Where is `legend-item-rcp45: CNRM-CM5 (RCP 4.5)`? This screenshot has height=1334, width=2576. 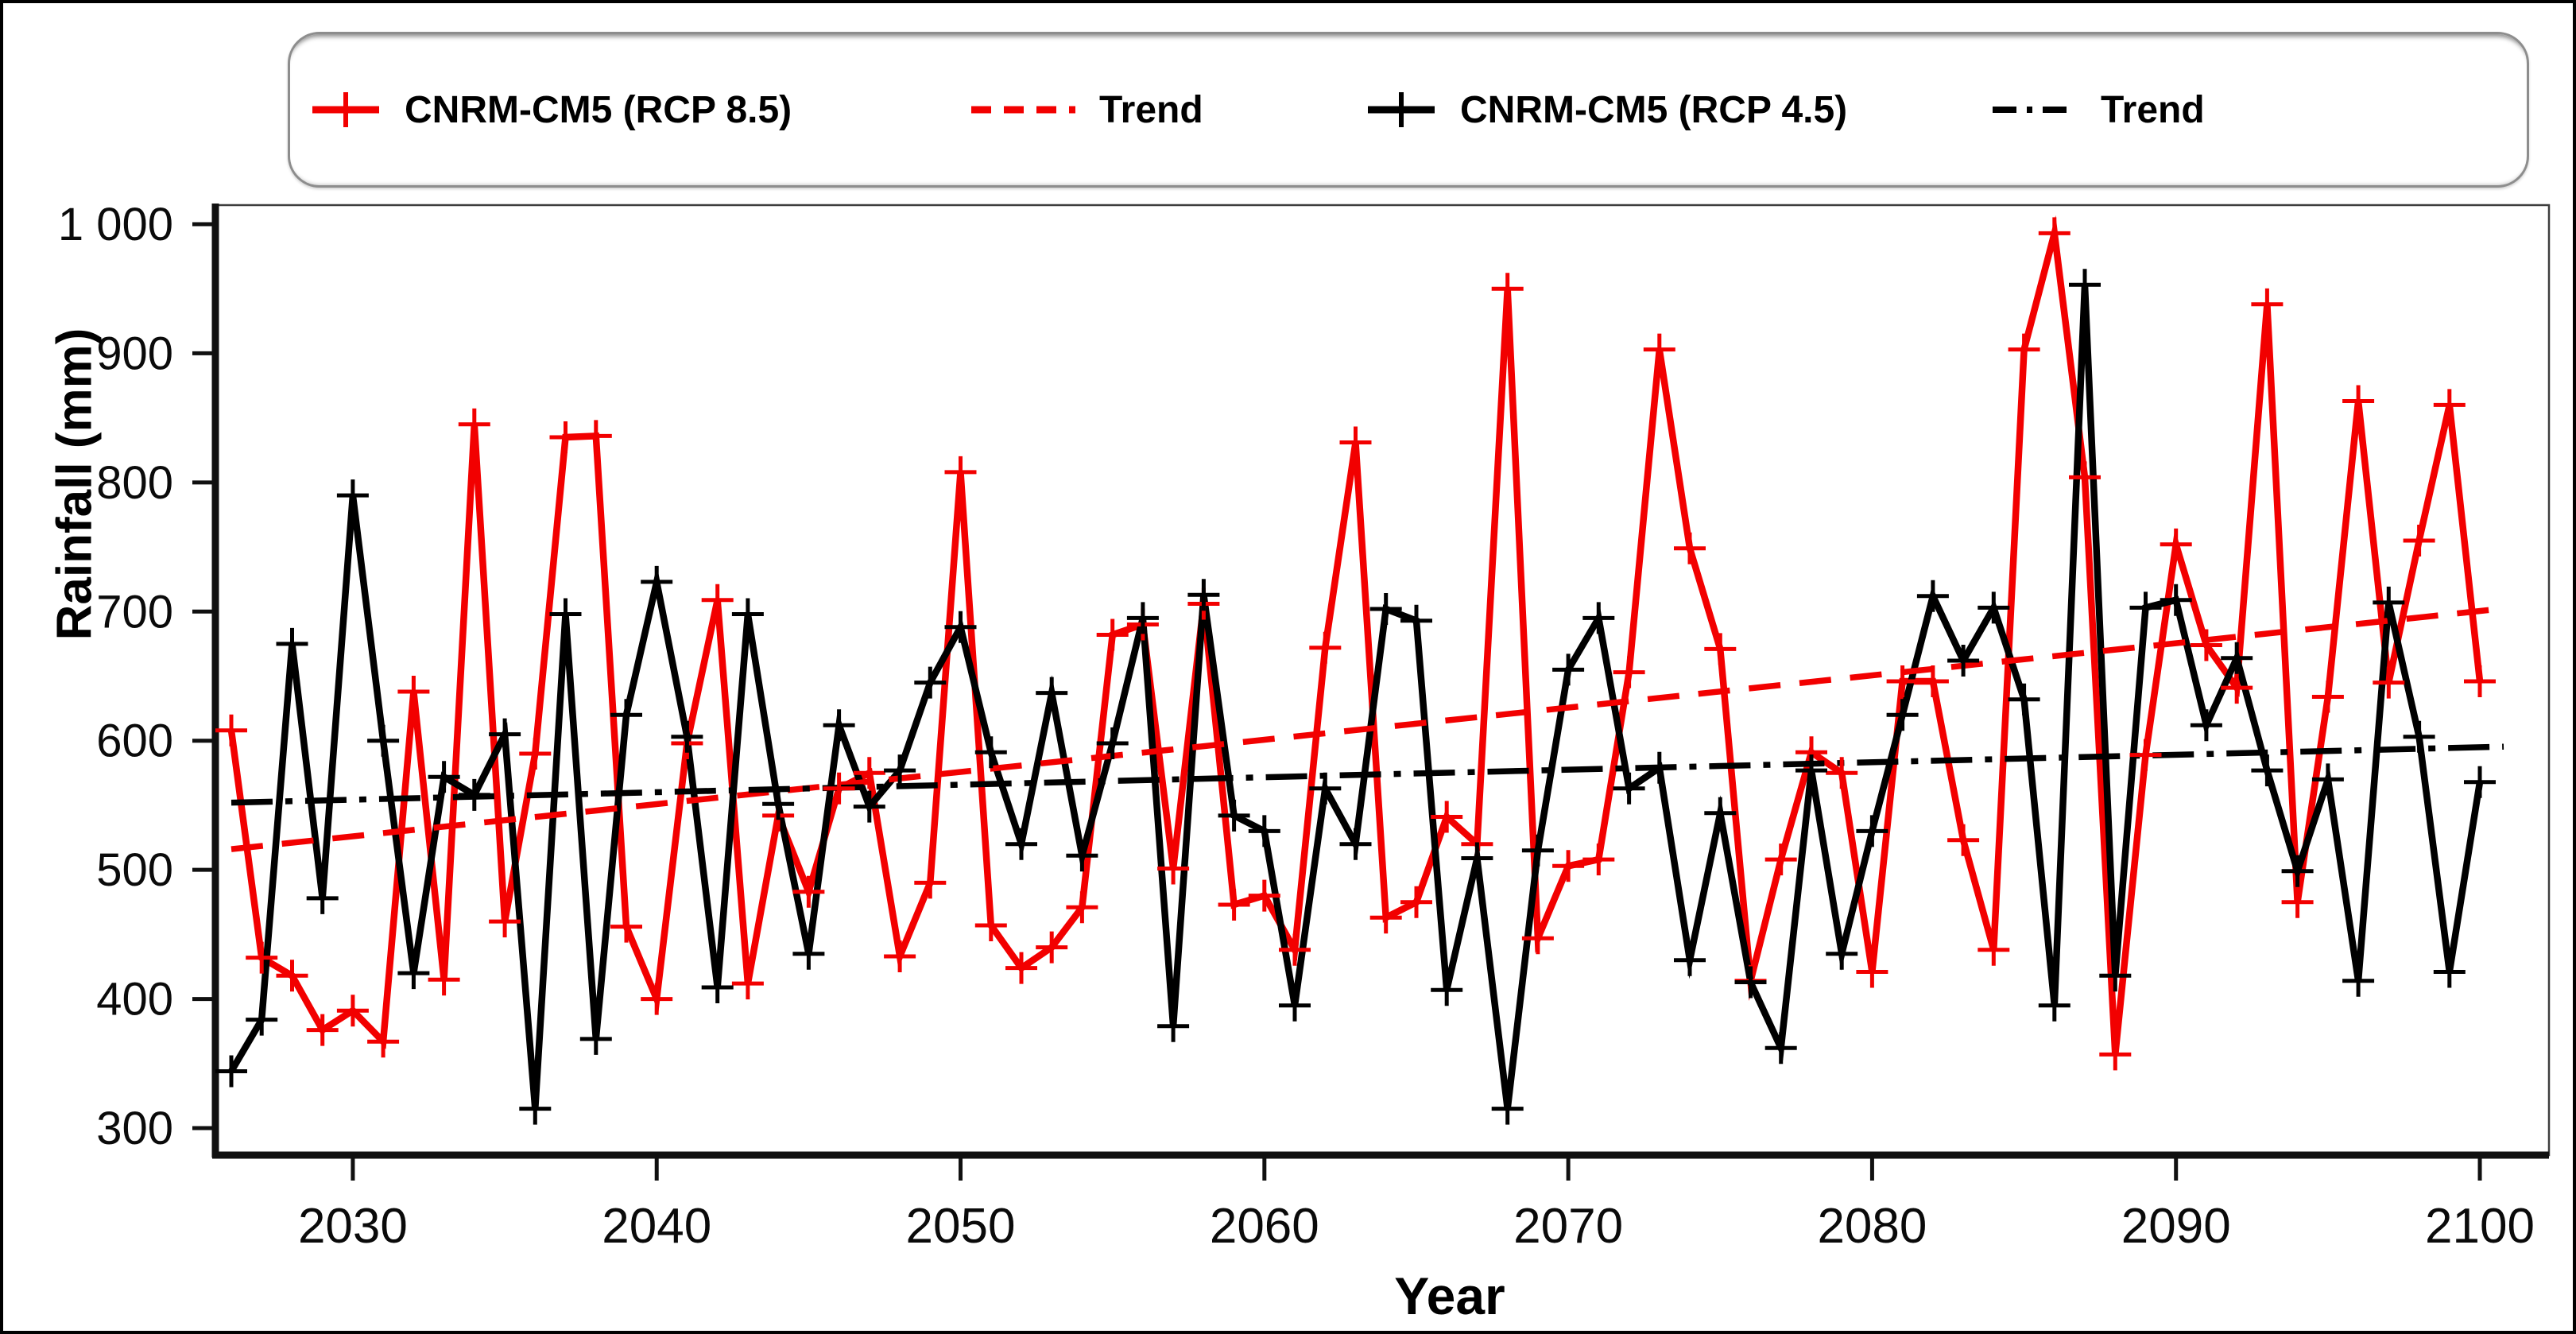
legend-item-rcp45: CNRM-CM5 (RCP 4.5) is located at coordinates (1606, 110).